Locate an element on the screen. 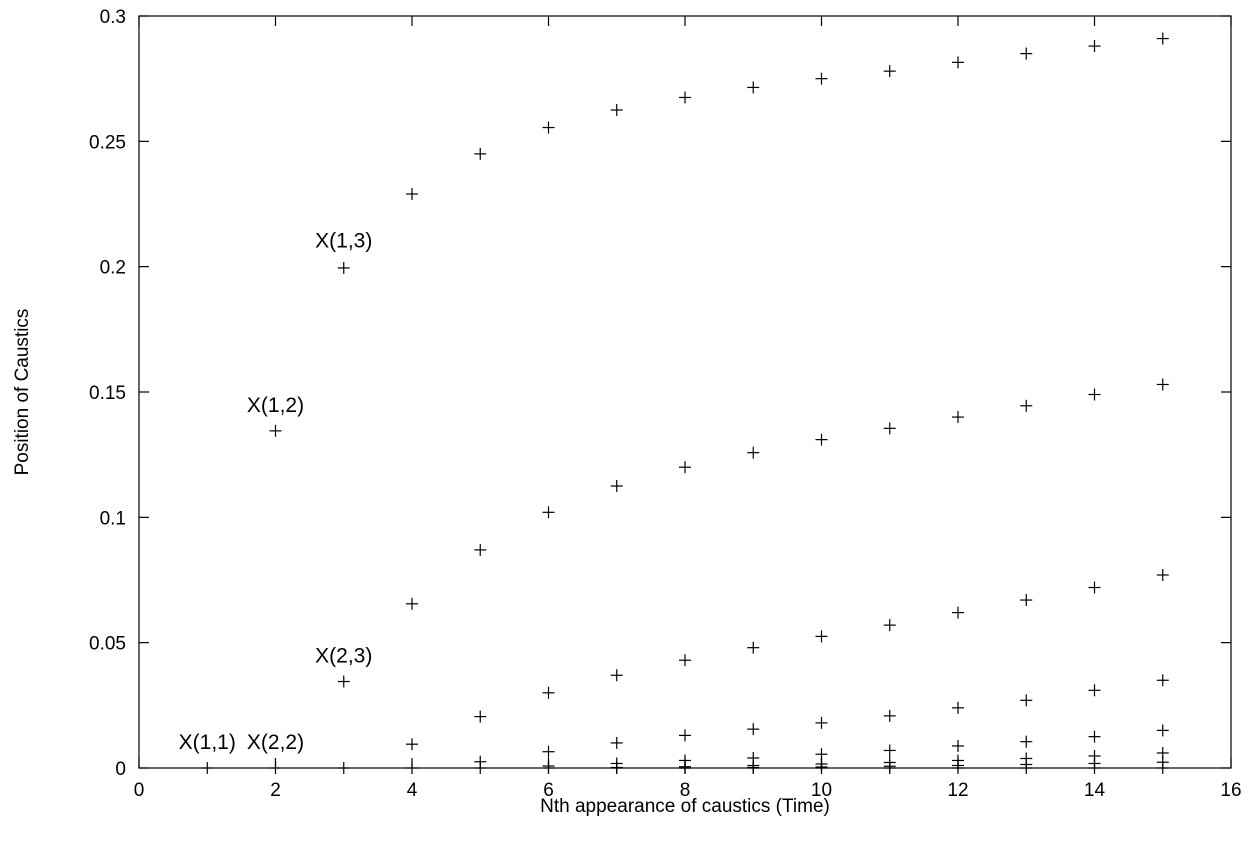 The image size is (1260, 848). x-tick-label: 0 is located at coordinates (139, 790).